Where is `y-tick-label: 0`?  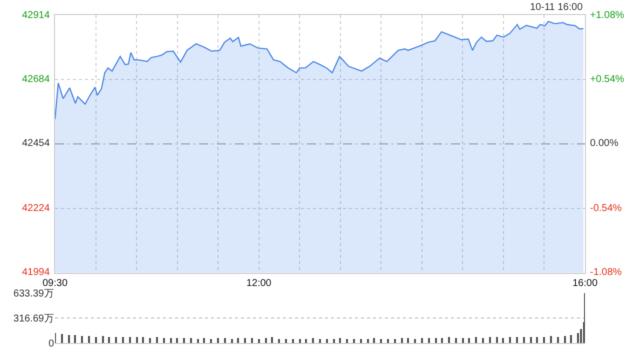 y-tick-label: 0 is located at coordinates (51, 344).